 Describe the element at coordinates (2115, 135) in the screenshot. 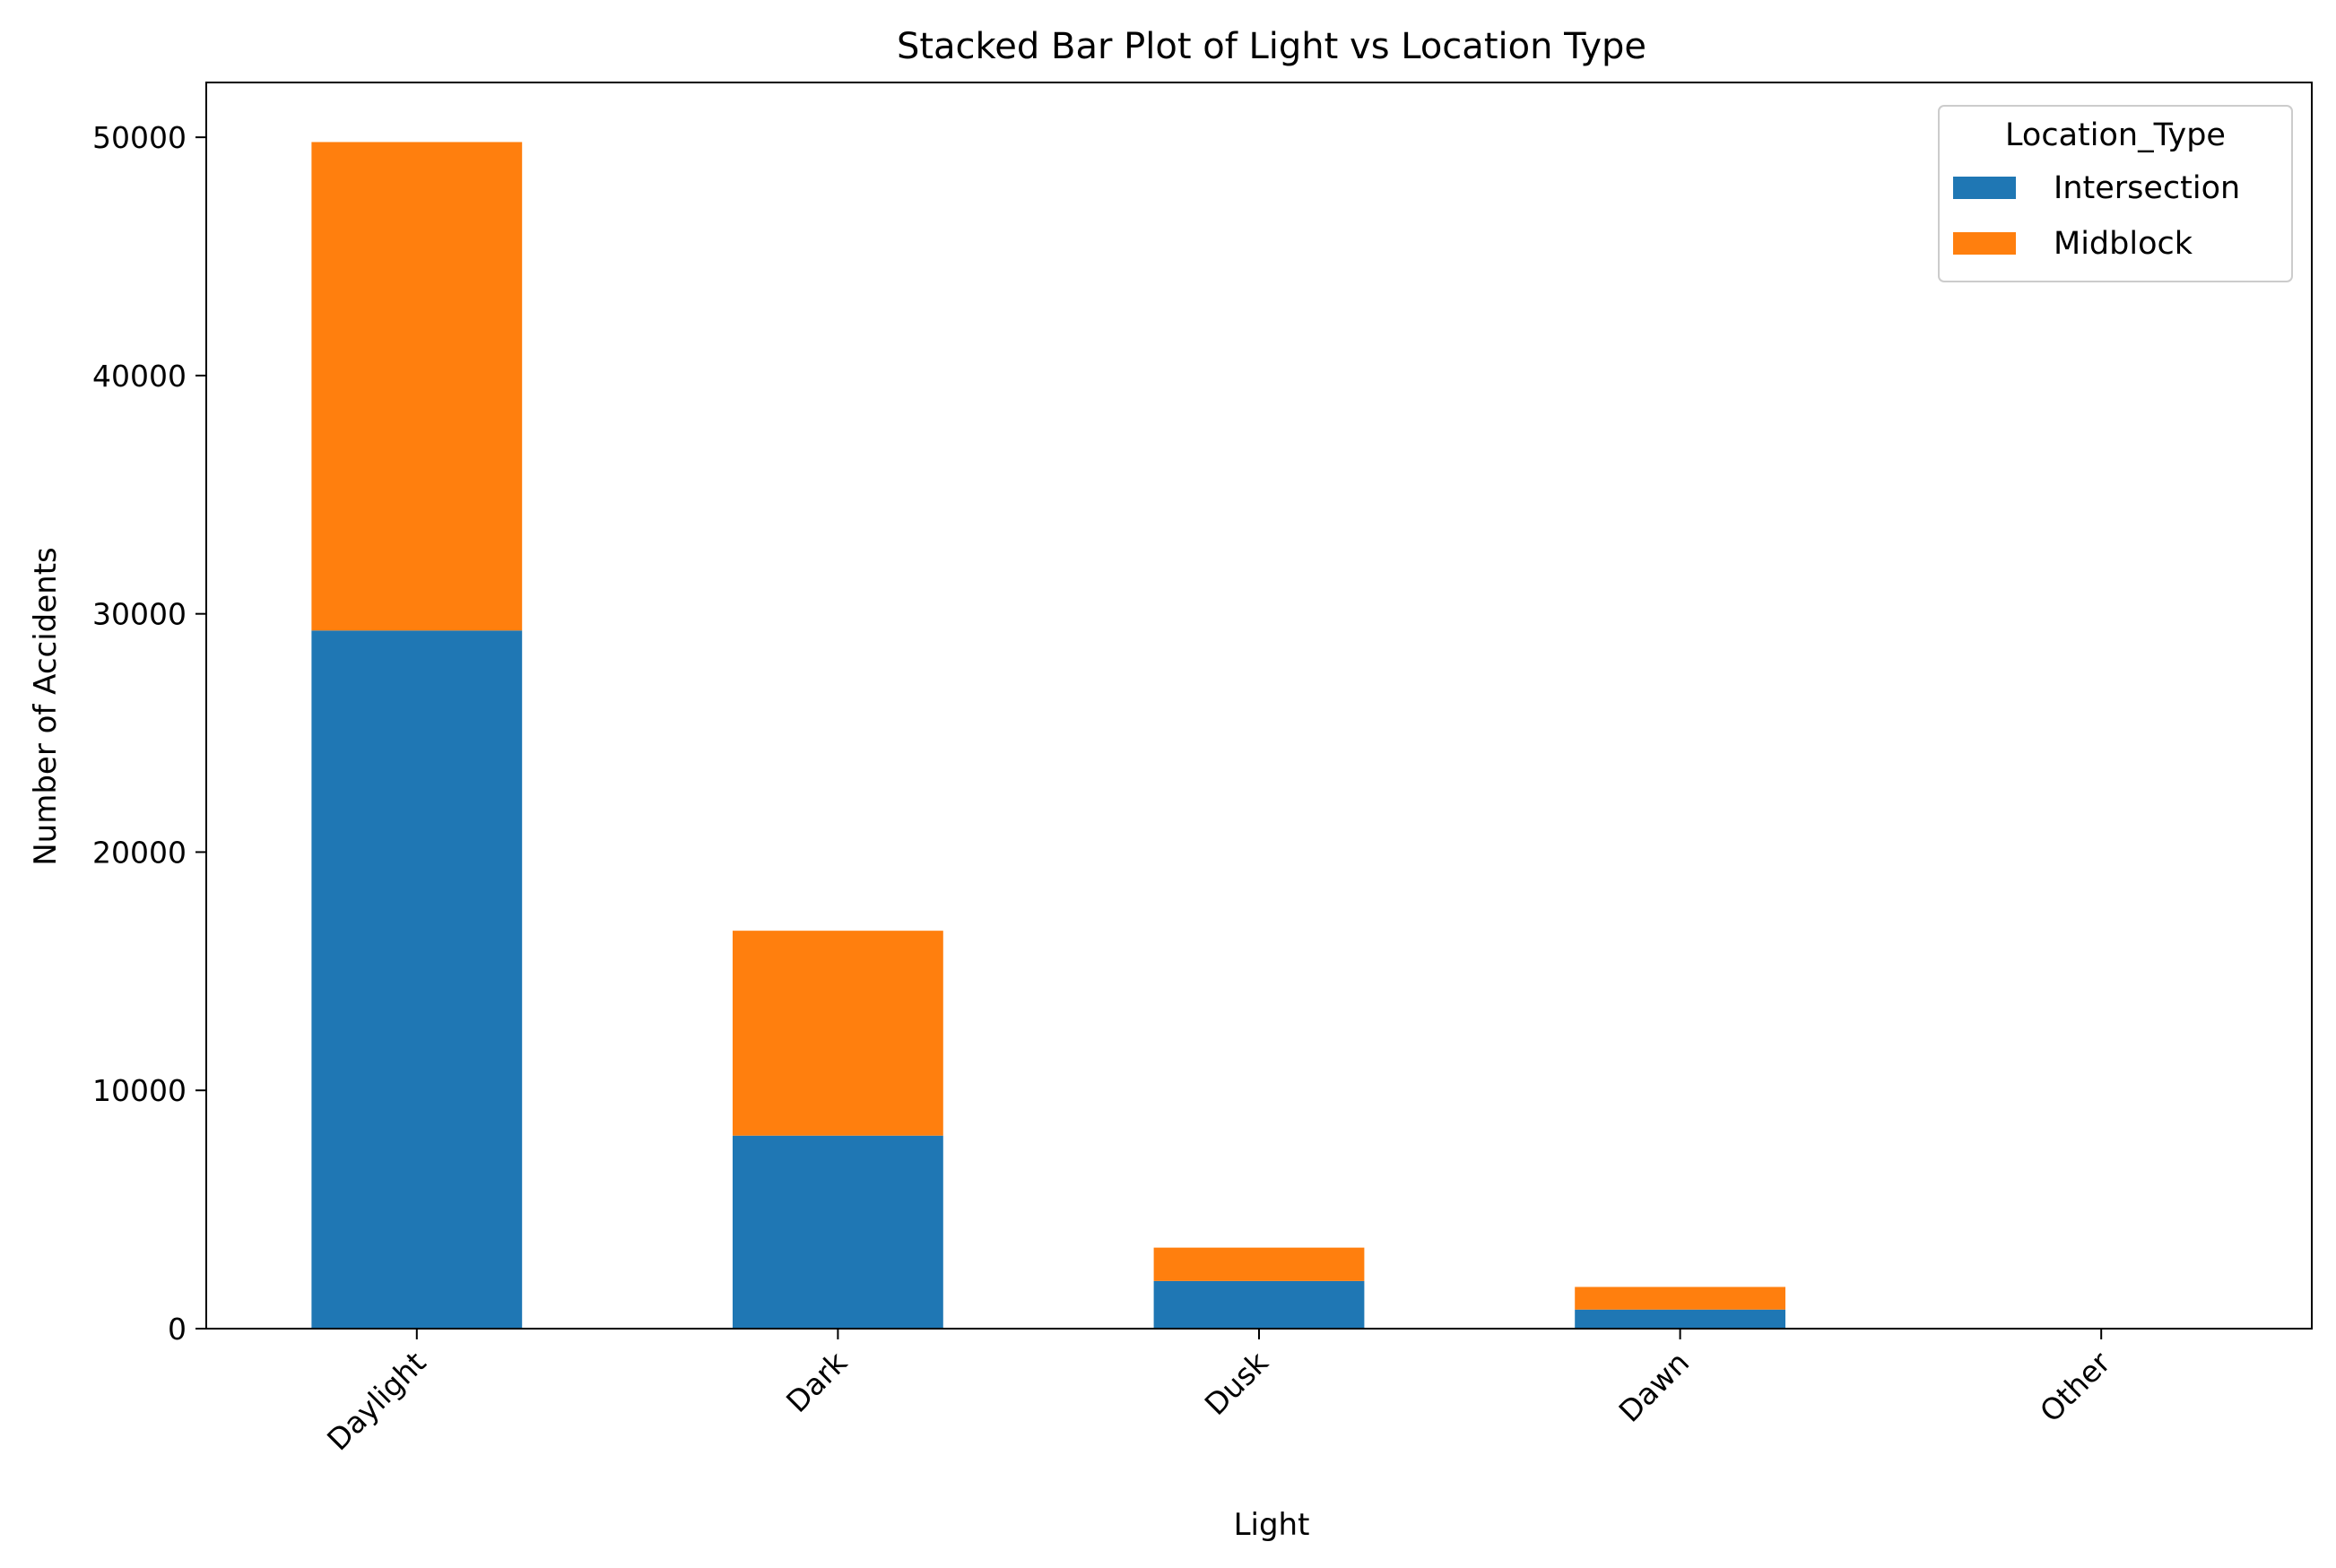

I see `legend-title: Location_Type` at that location.